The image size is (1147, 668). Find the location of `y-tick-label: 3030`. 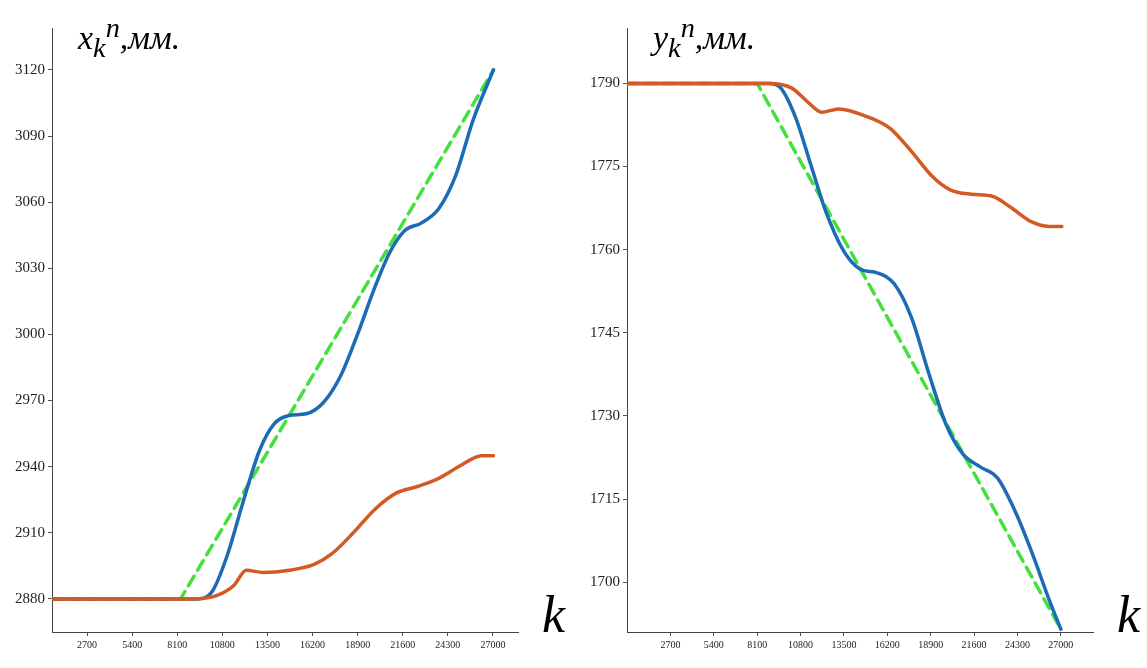

y-tick-label: 3030 is located at coordinates (30, 267).